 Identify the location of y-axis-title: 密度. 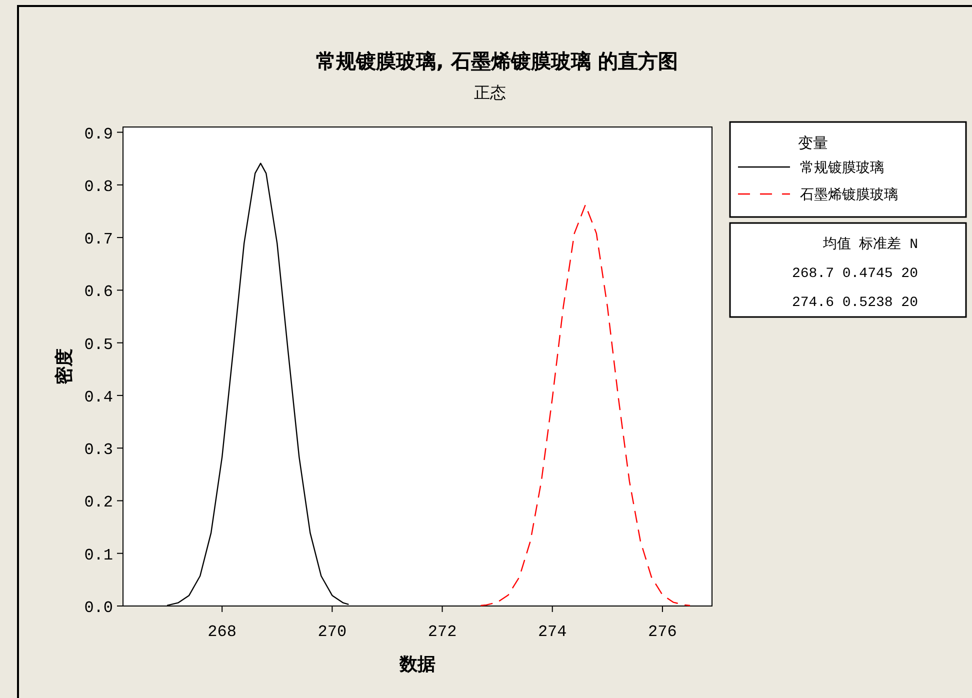
(64, 366).